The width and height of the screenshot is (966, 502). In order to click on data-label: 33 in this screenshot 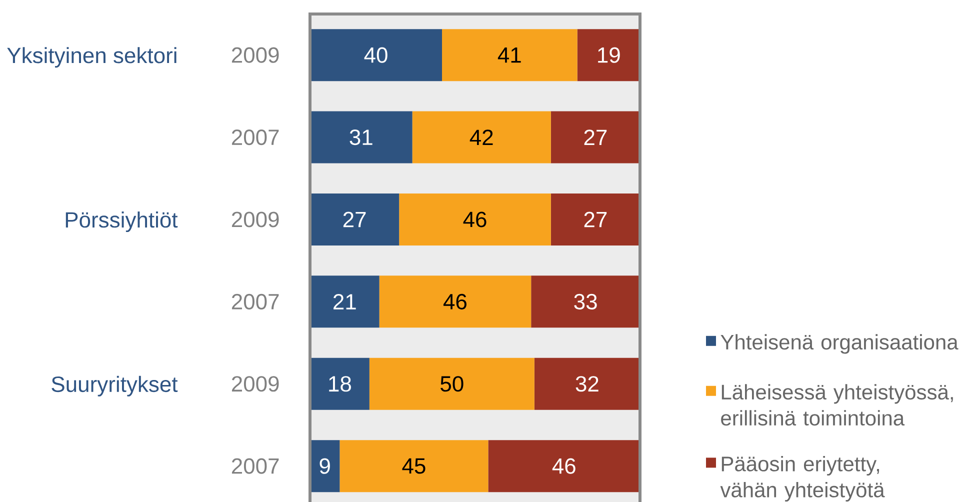, I will do `click(585, 302)`.